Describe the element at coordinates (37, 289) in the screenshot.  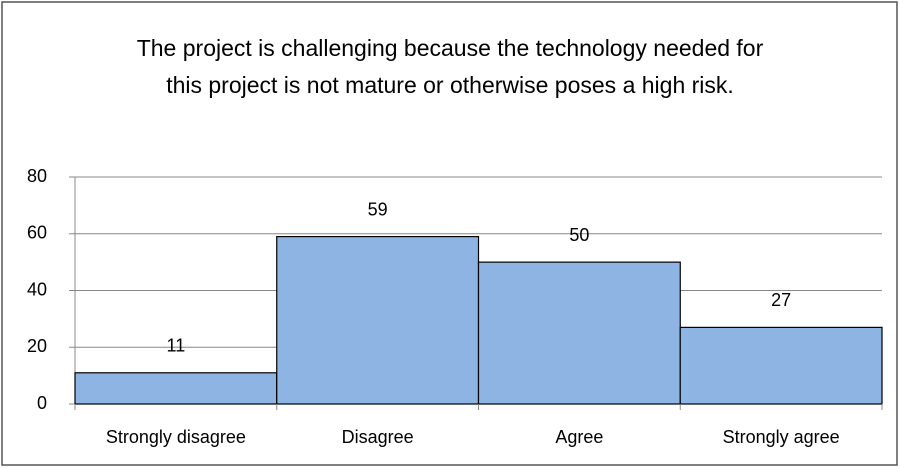
I see `y-tick-label: 40` at that location.